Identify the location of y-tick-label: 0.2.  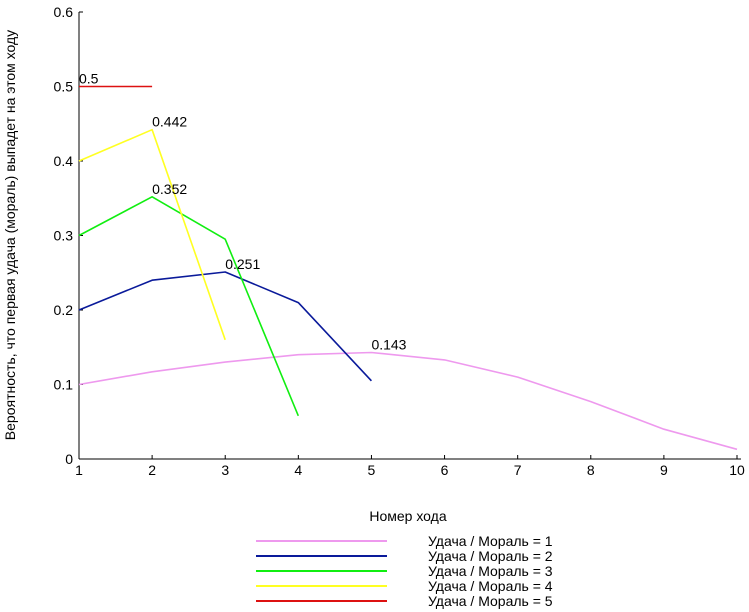
(64, 310).